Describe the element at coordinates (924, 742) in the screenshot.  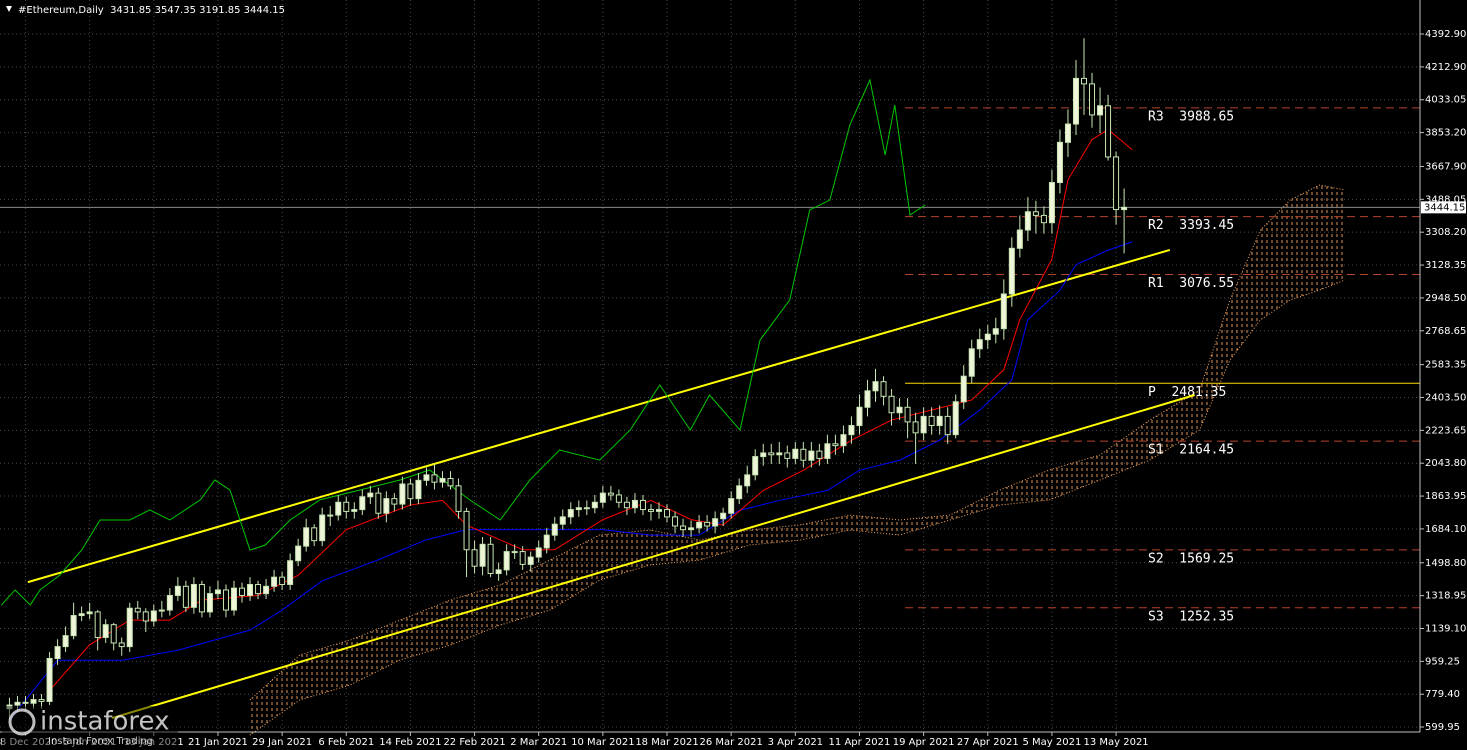
I see `x-tick-label: 19 Apr 2021` at that location.